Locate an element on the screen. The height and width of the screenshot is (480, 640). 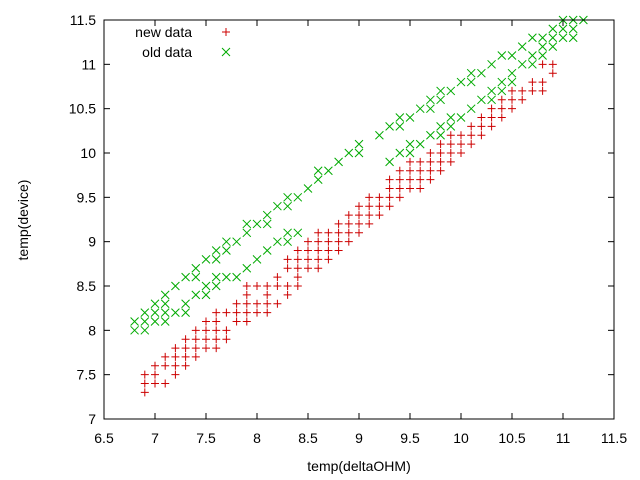
legend-marker-old-data is located at coordinates (226, 52).